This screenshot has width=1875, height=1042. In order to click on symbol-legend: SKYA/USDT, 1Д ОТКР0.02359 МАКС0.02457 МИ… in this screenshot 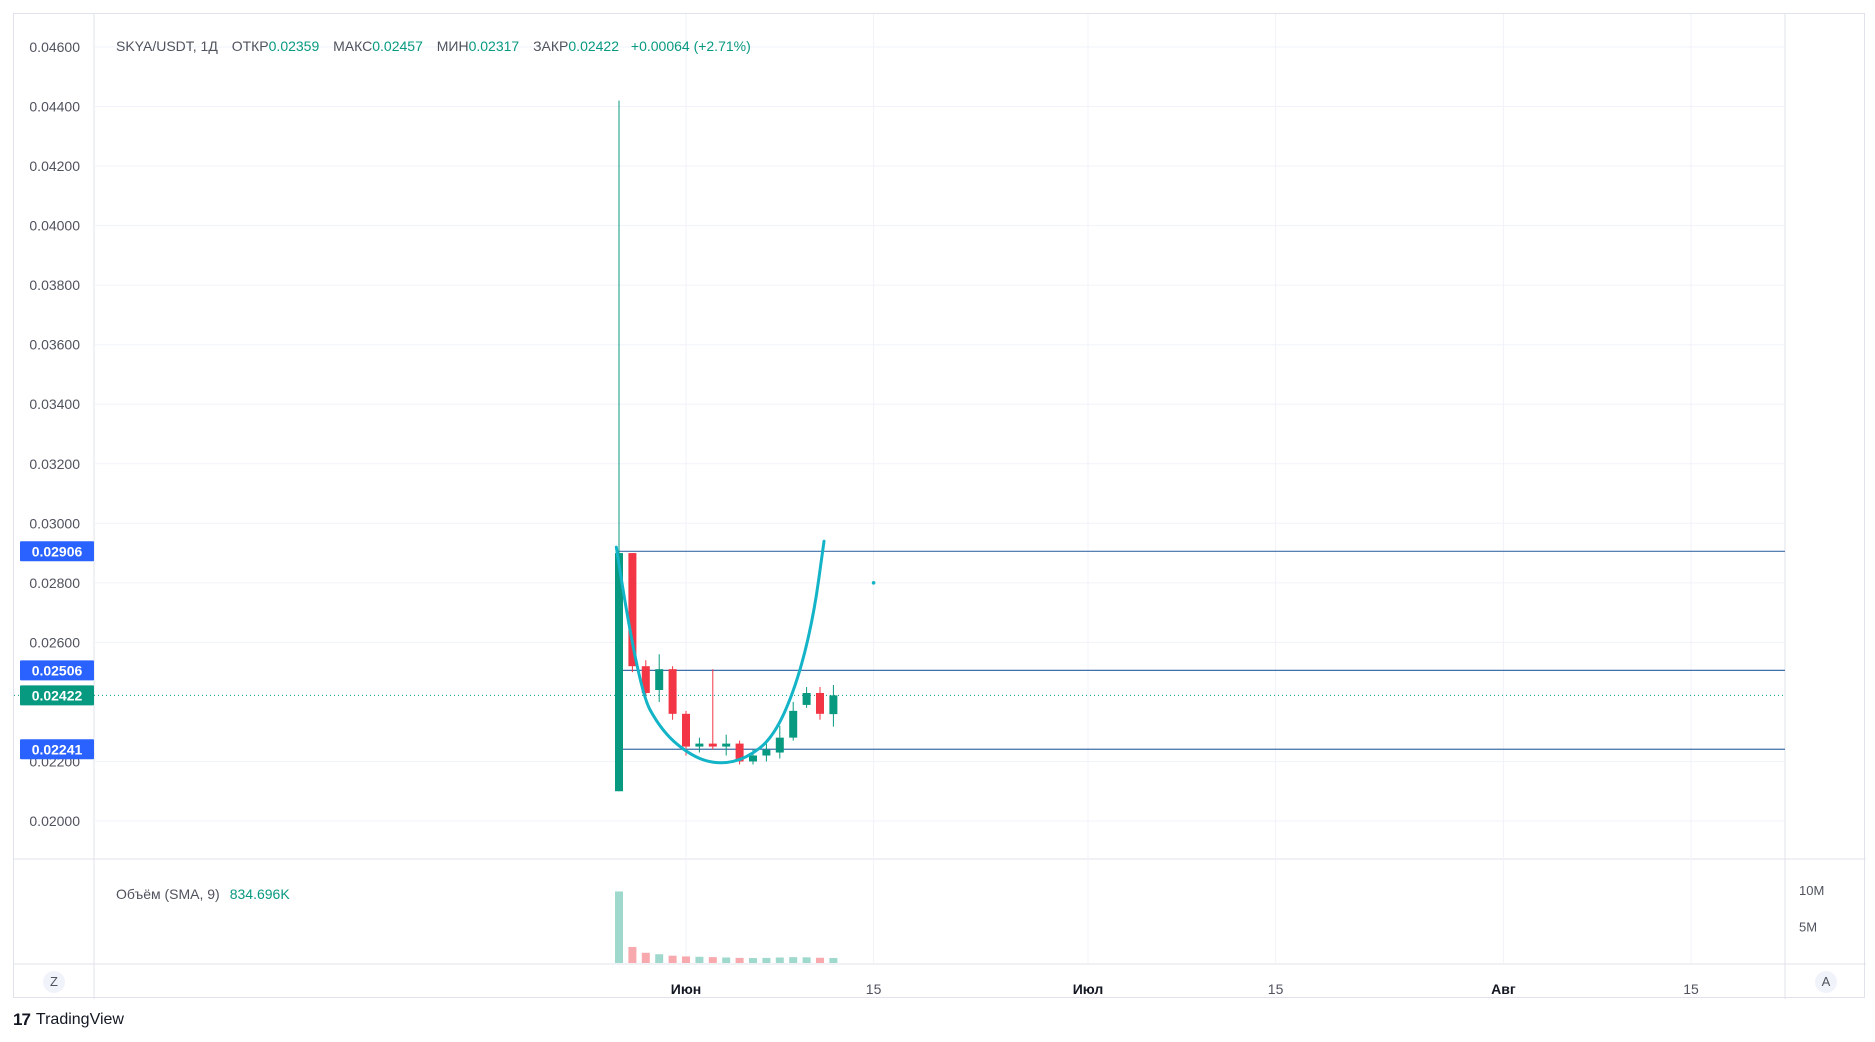, I will do `click(433, 46)`.